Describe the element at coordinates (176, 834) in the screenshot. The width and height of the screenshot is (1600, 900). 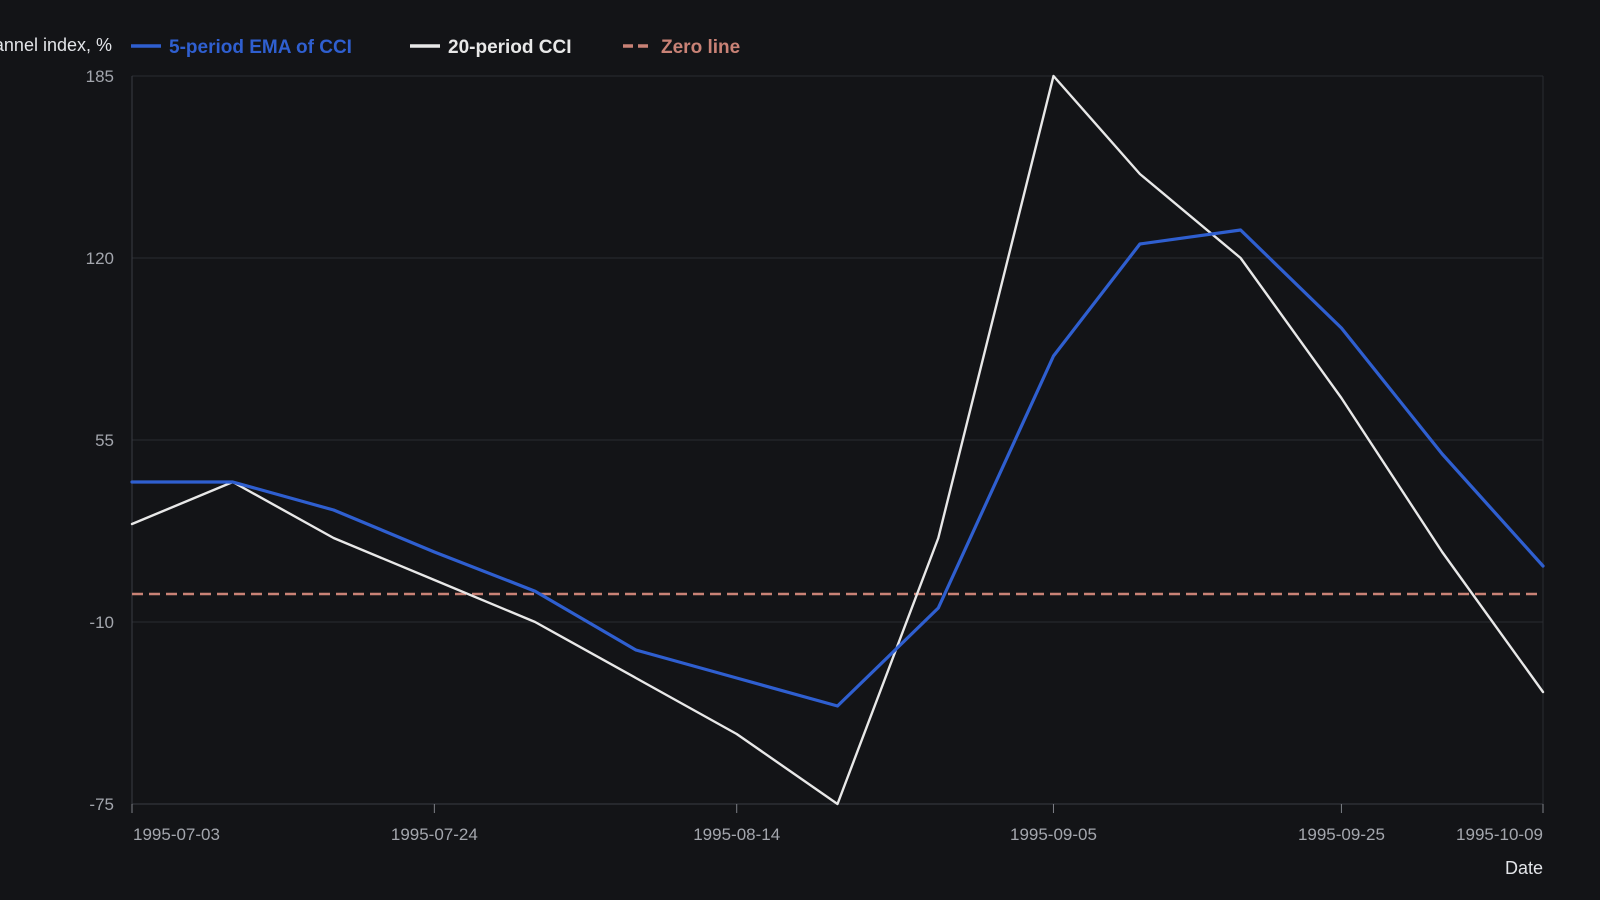
I see `x-tick-label: 1995-07-03` at that location.